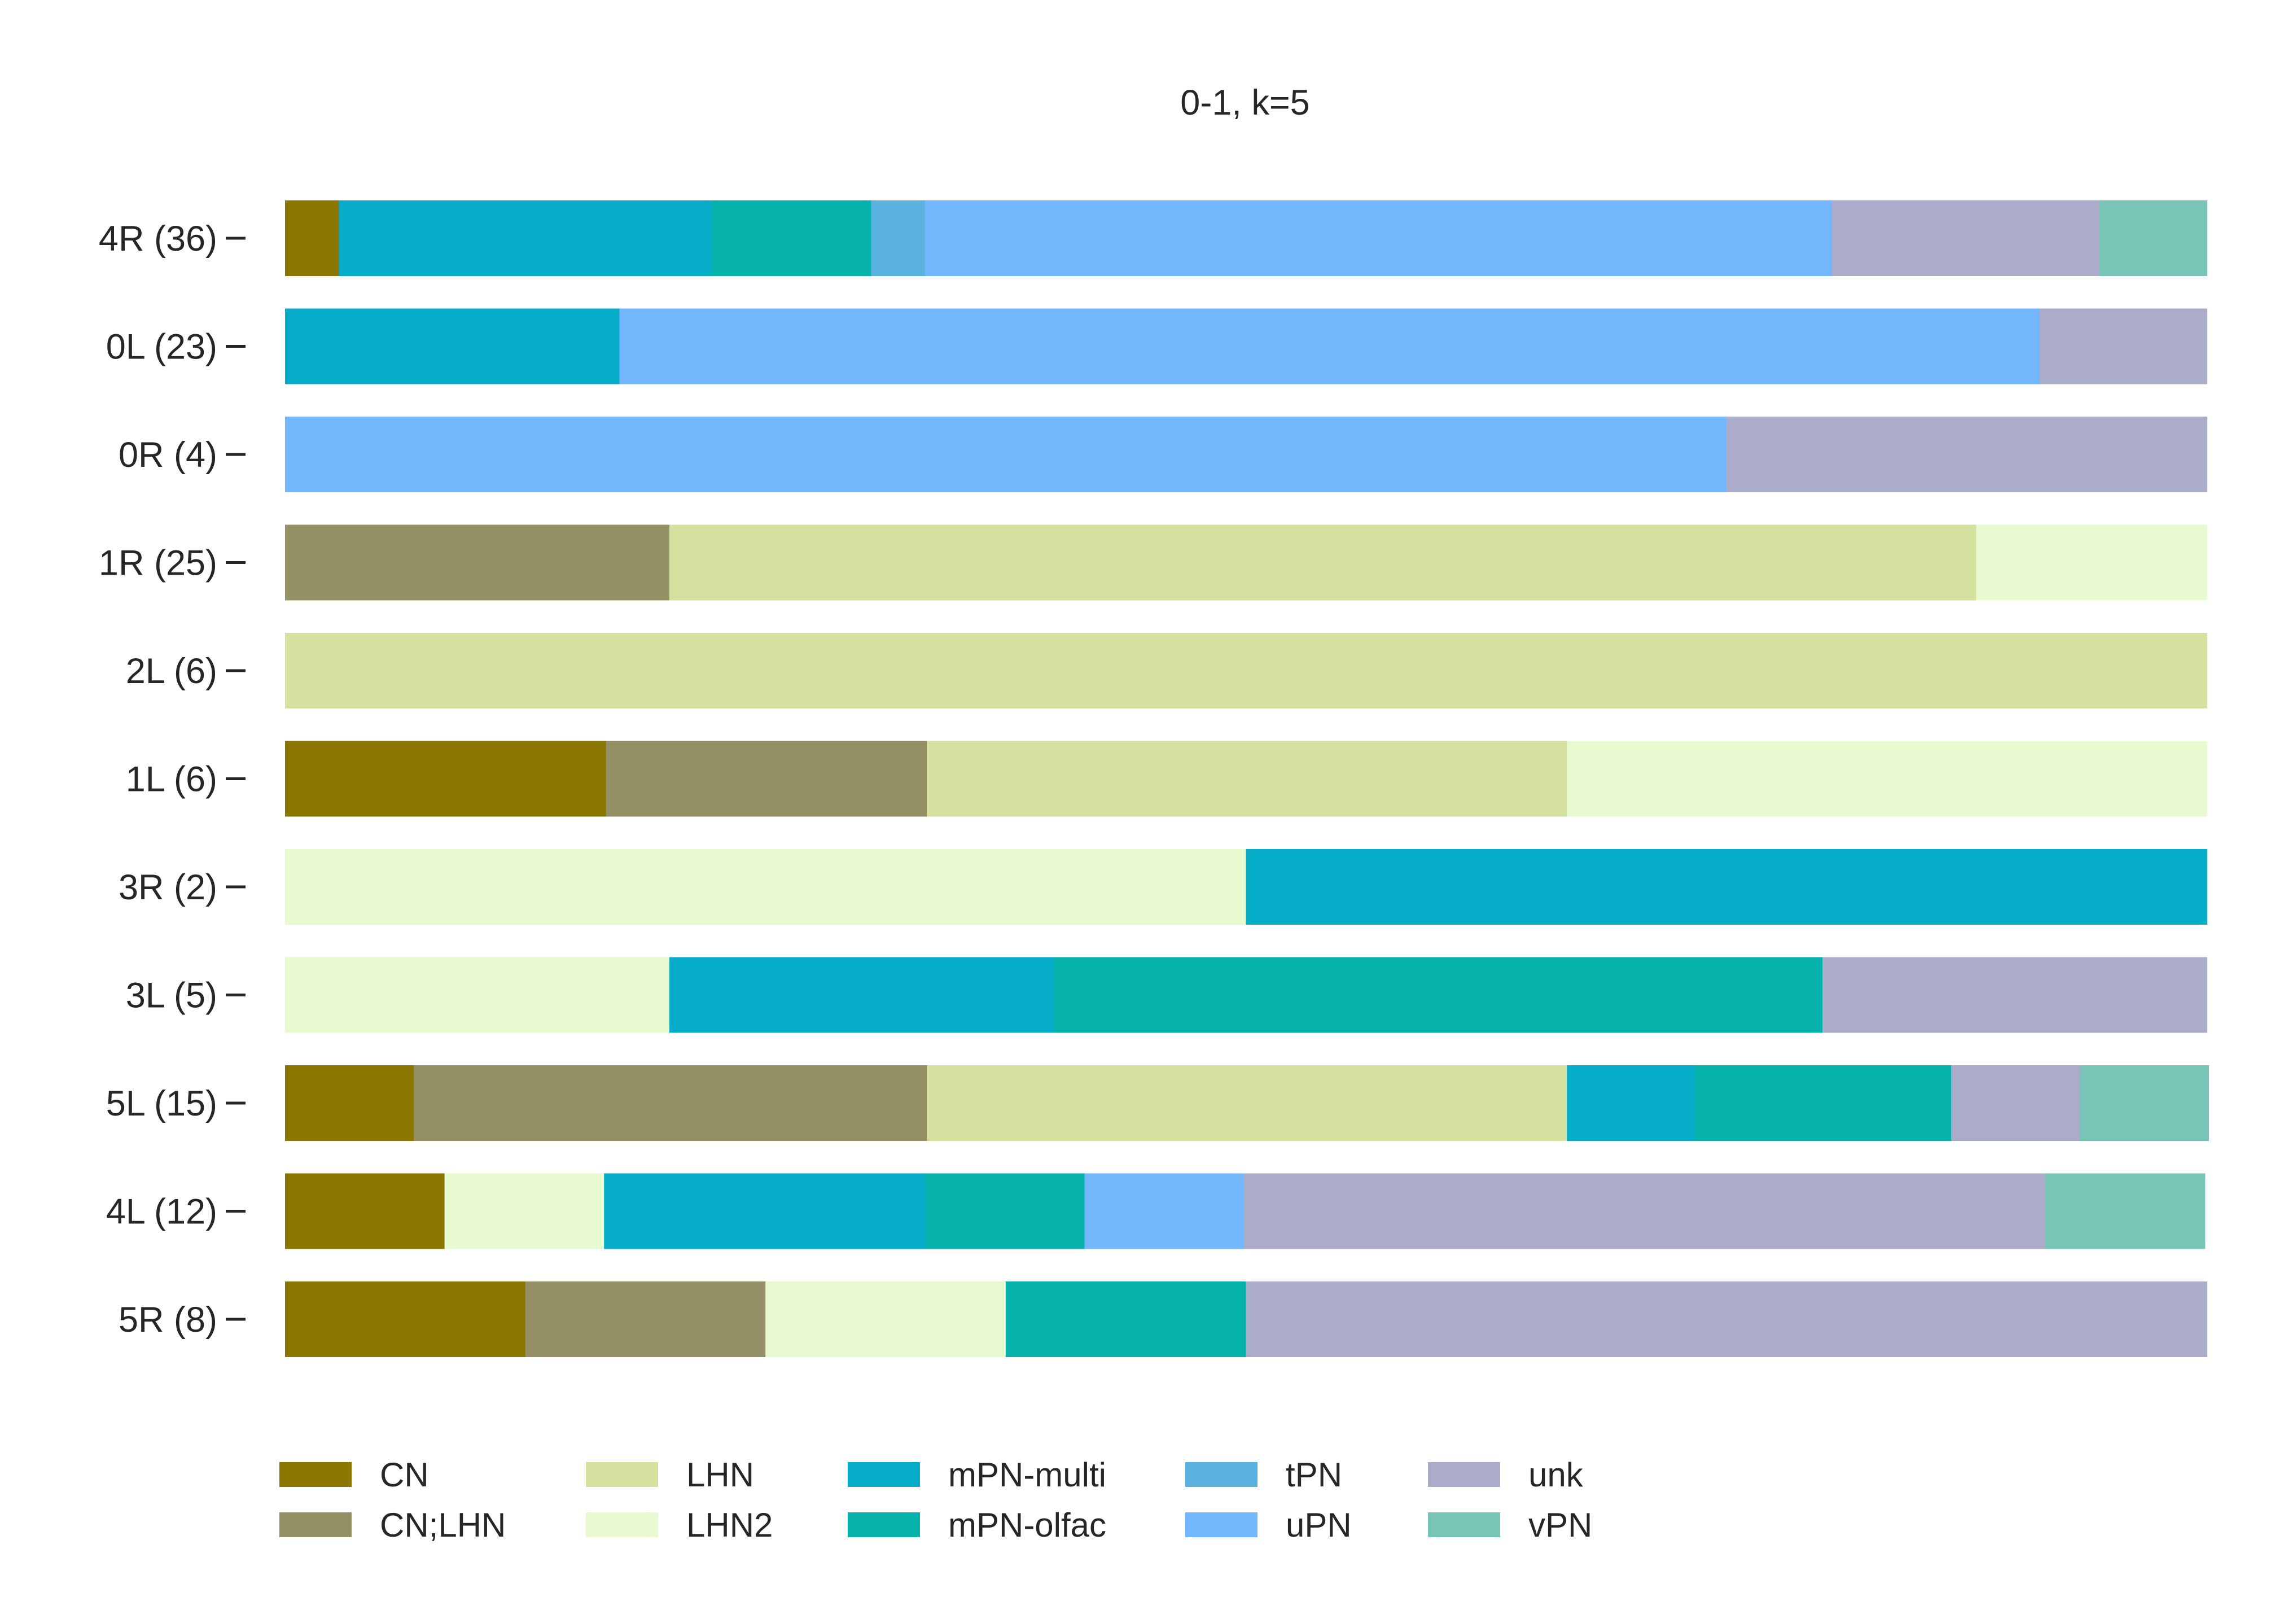 The width and height of the screenshot is (2296, 1623). Describe the element at coordinates (720, 1475) in the screenshot. I see `legend-label: LHN` at that location.